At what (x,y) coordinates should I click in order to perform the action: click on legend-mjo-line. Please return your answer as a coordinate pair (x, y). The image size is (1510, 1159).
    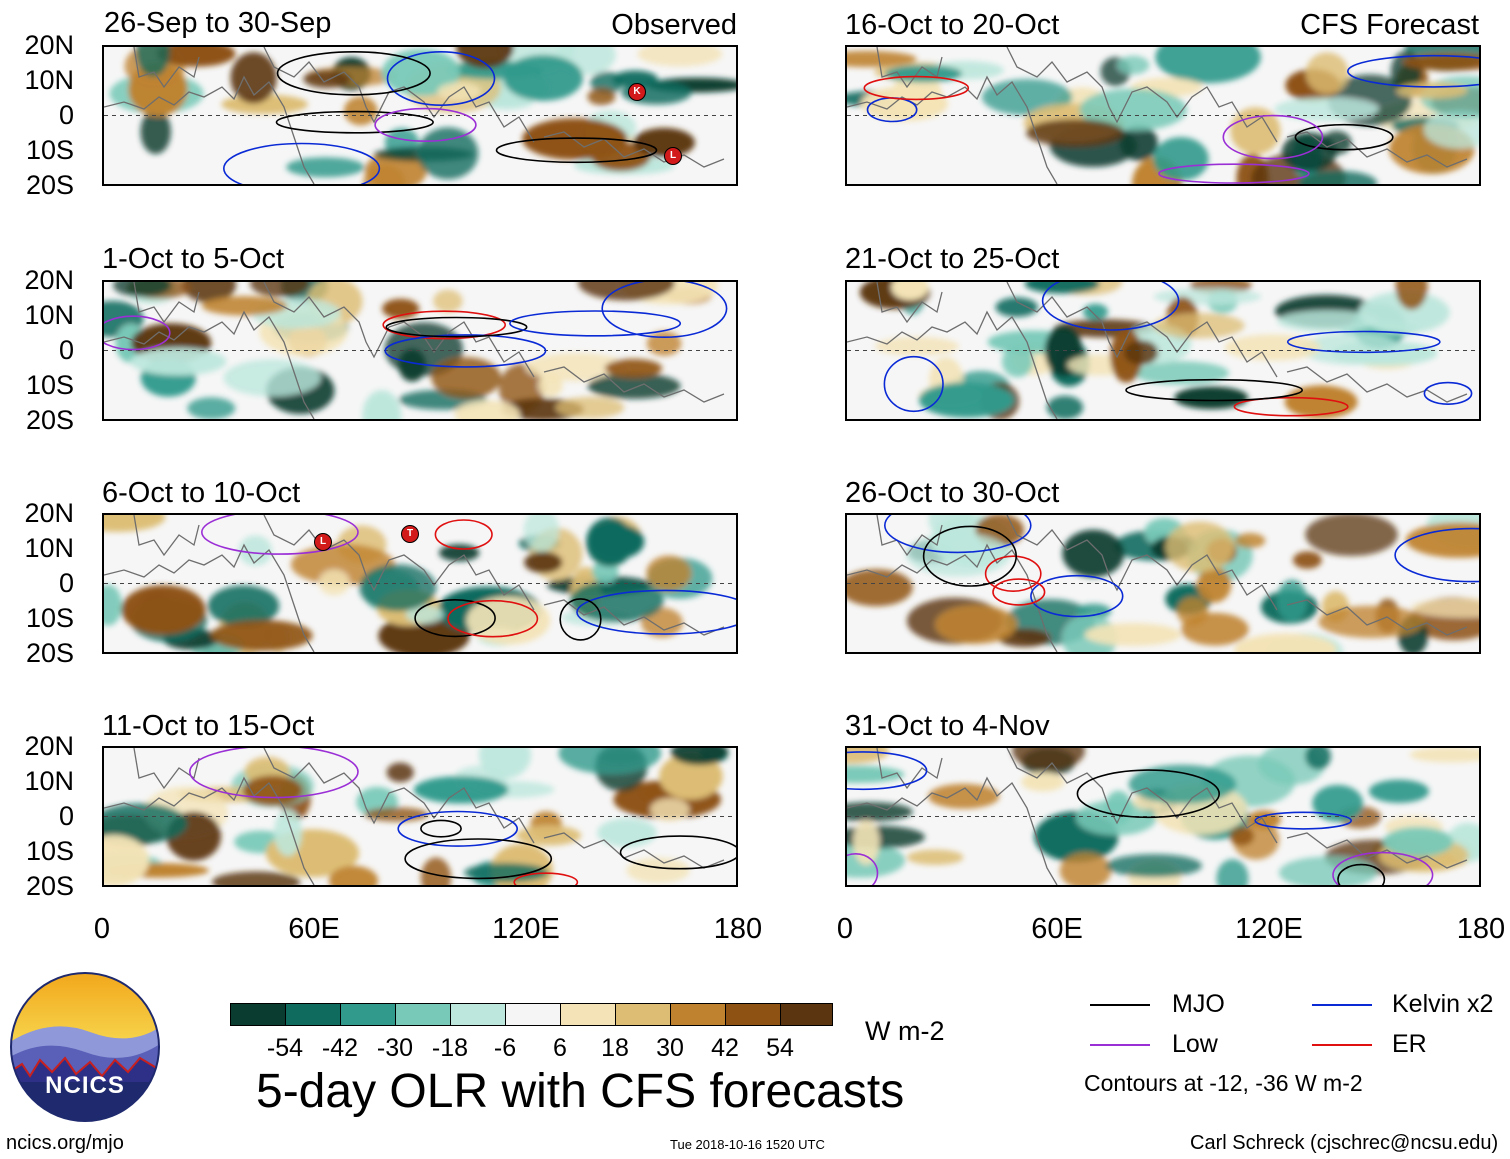
    Looking at the image, I should click on (1120, 1005).